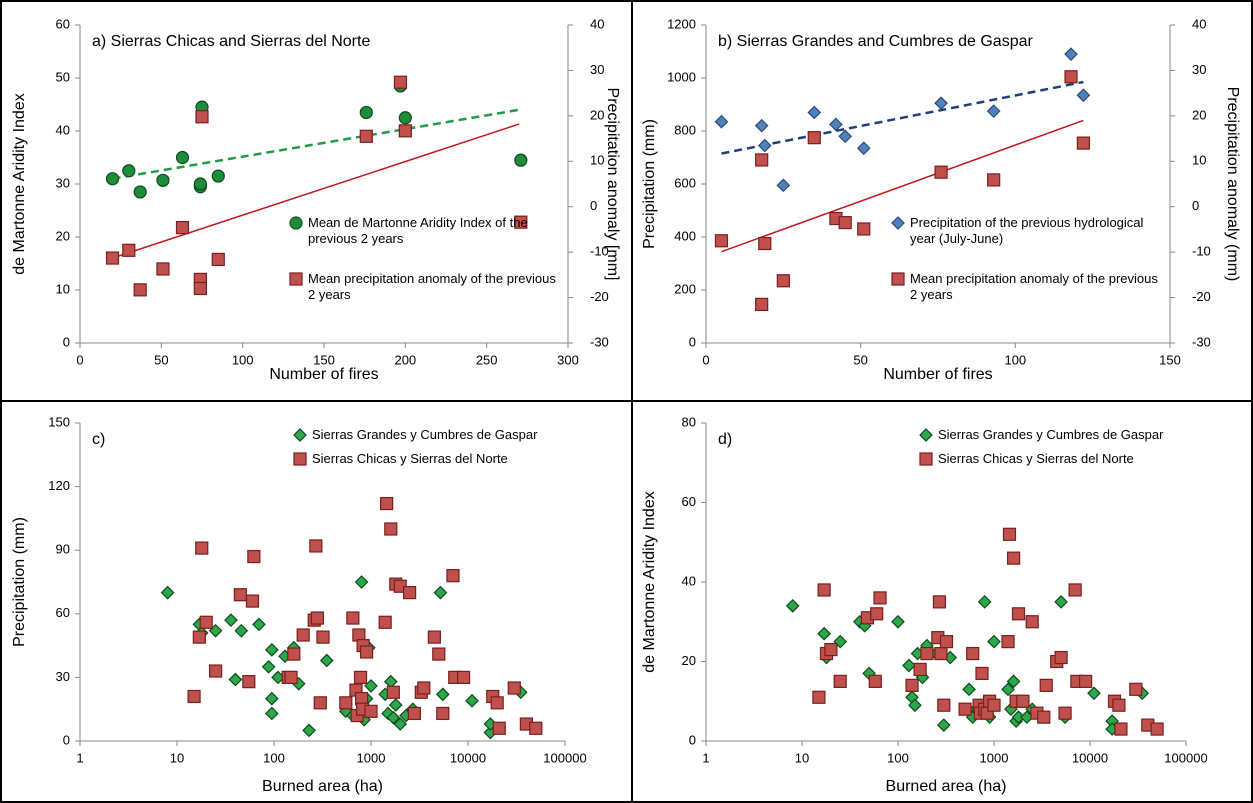  What do you see at coordinates (725, 439) in the screenshot?
I see `panel-title: d)` at bounding box center [725, 439].